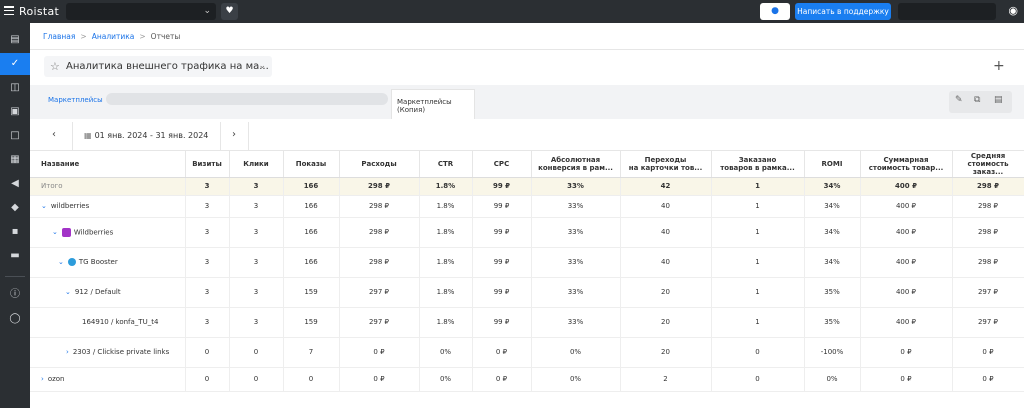  I want to click on info-icon: ⓘ, so click(15, 294).